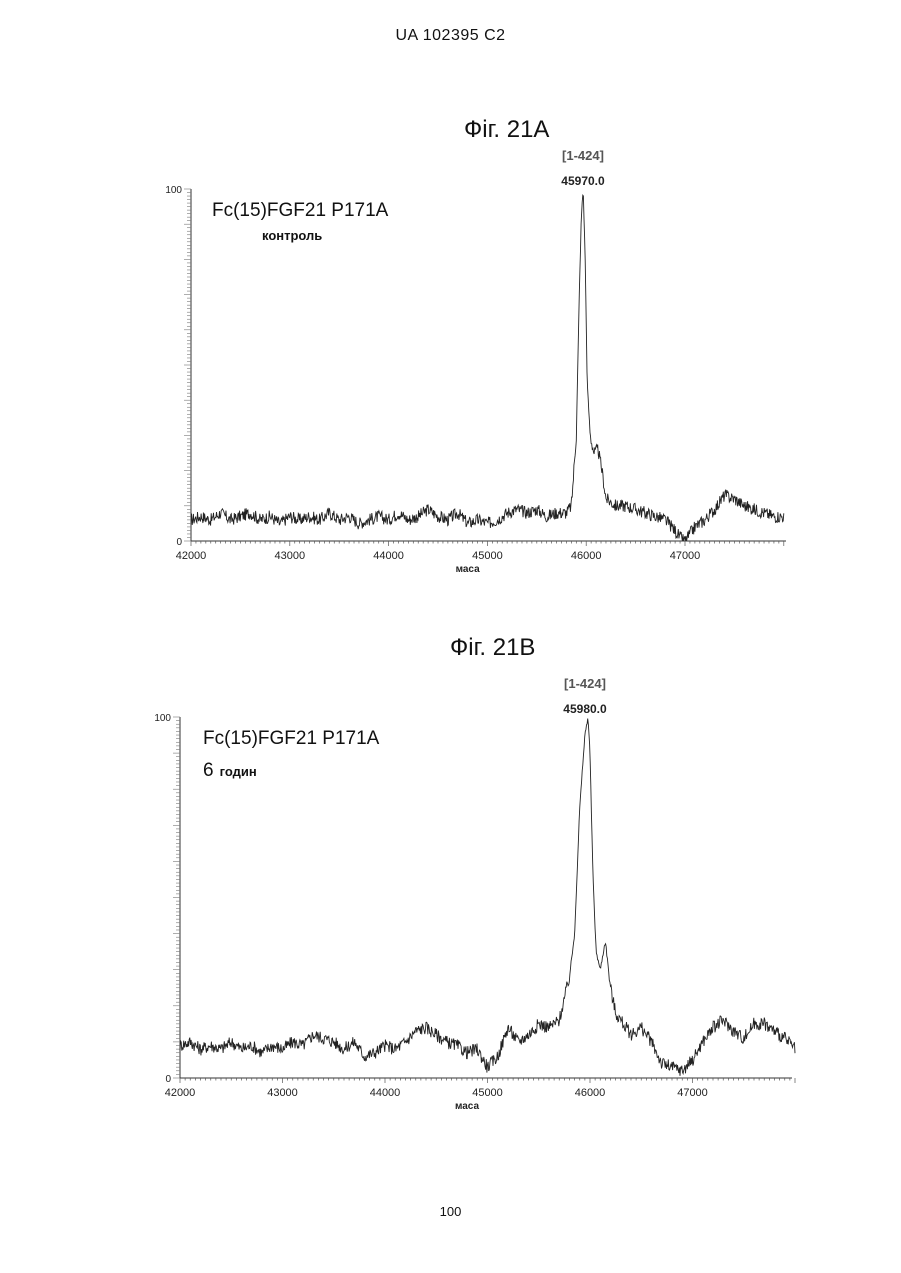  What do you see at coordinates (450, 1211) in the screenshot?
I see `page-number: 100` at bounding box center [450, 1211].